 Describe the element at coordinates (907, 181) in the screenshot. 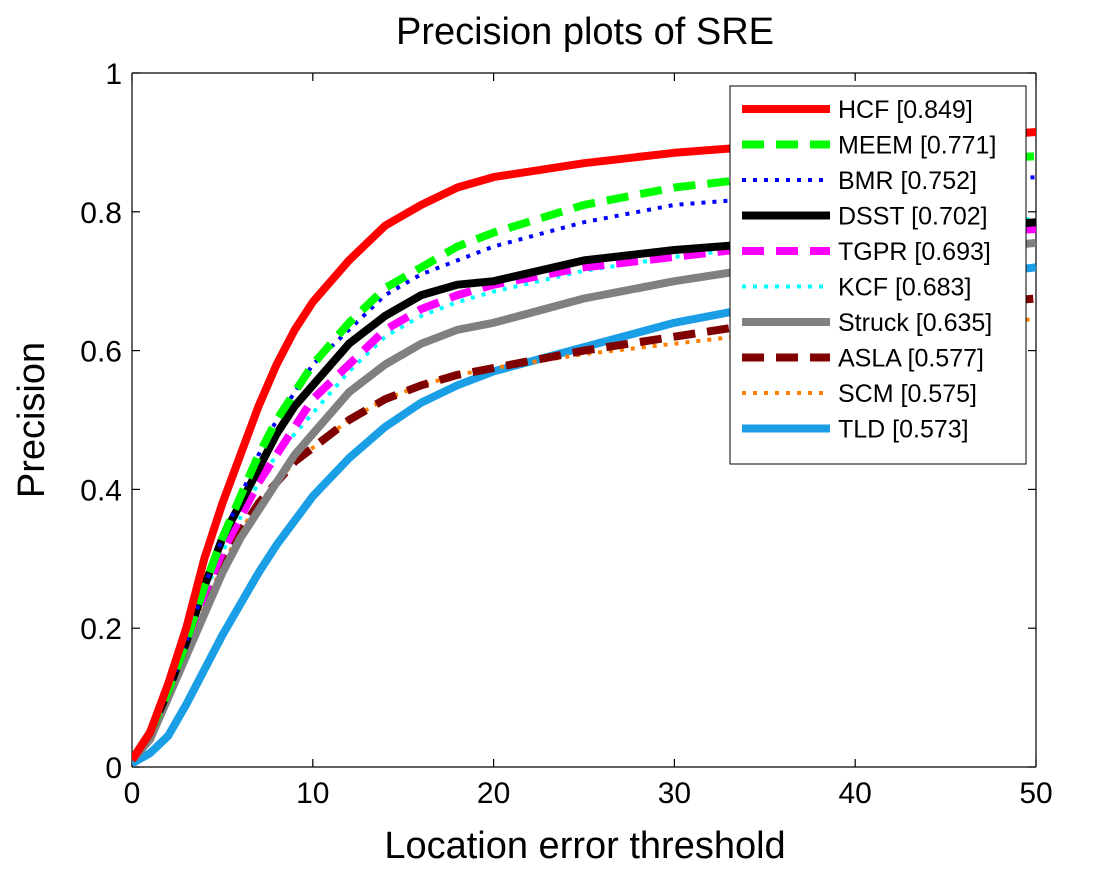

I see `legend-label-bmr: BMR [0.752]` at that location.